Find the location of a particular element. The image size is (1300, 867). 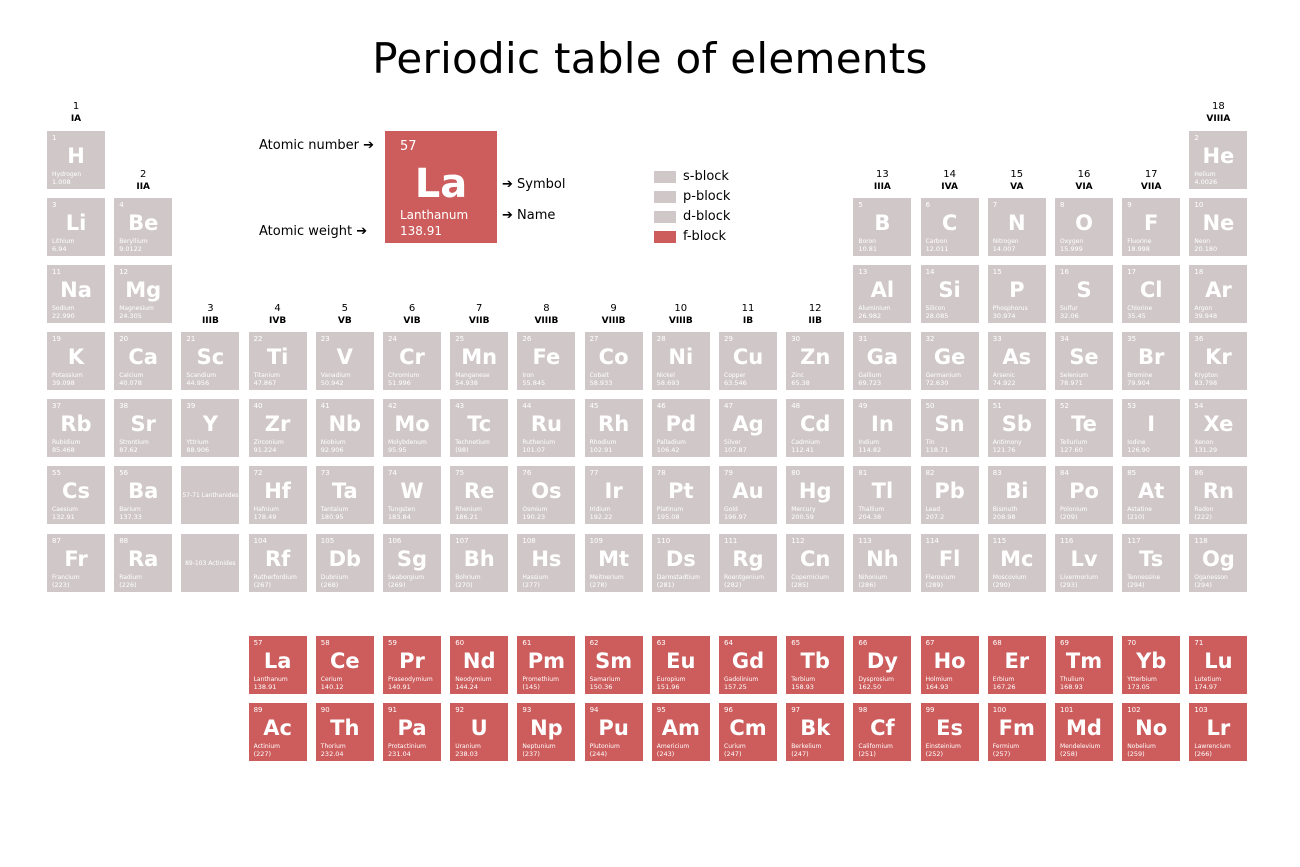

atomic-weight: 15.999 is located at coordinates (1071, 249).